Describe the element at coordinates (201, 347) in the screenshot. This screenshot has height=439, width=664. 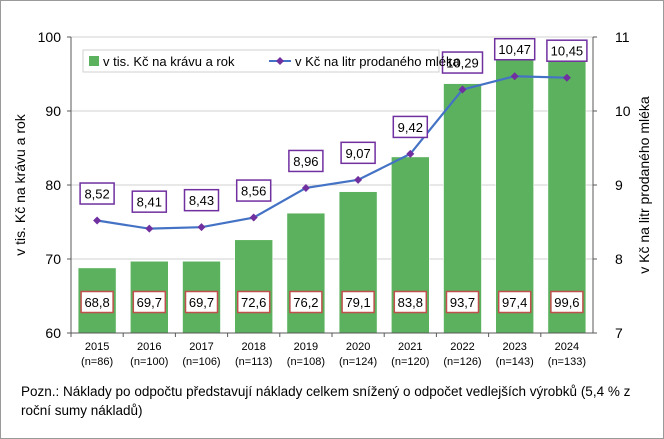
I see `x-tick-label: 2017` at that location.